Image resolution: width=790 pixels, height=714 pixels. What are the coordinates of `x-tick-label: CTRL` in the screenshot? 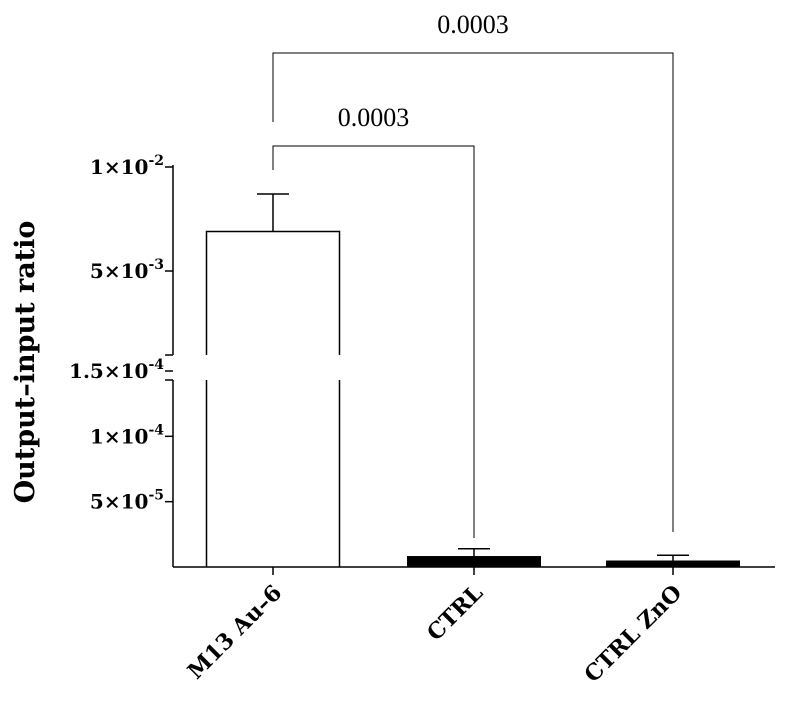 It's located at (455, 613).